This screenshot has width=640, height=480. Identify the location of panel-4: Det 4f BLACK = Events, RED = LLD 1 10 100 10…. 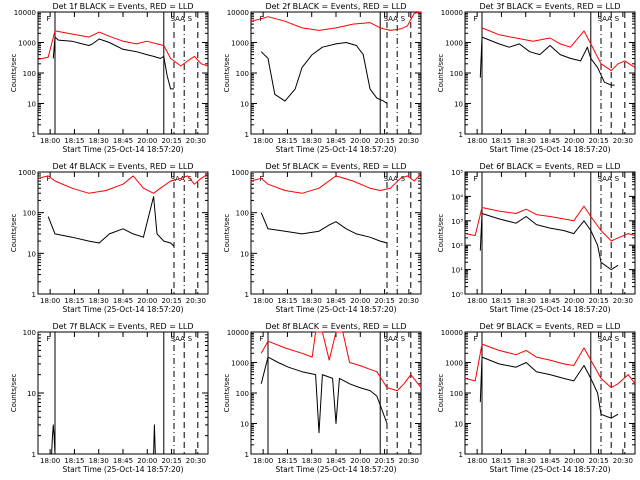
(109, 238).